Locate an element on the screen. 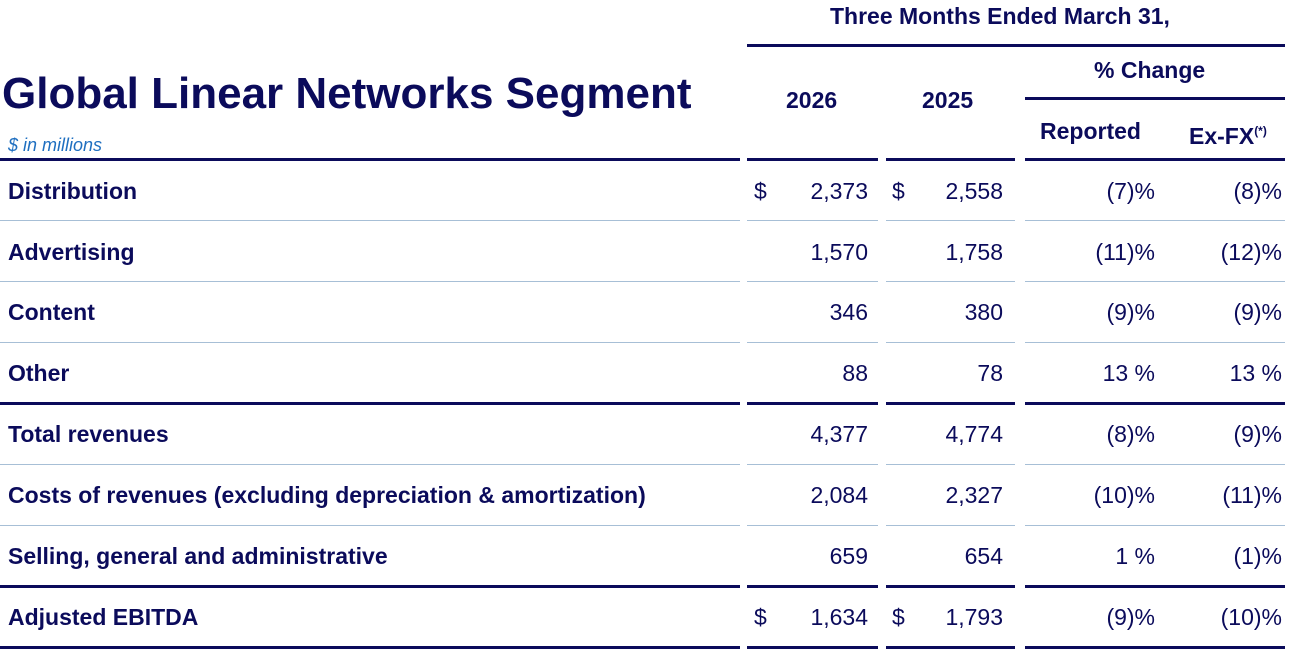 This screenshot has height=654, width=1290. cell-2026: 659 is located at coordinates (848, 556).